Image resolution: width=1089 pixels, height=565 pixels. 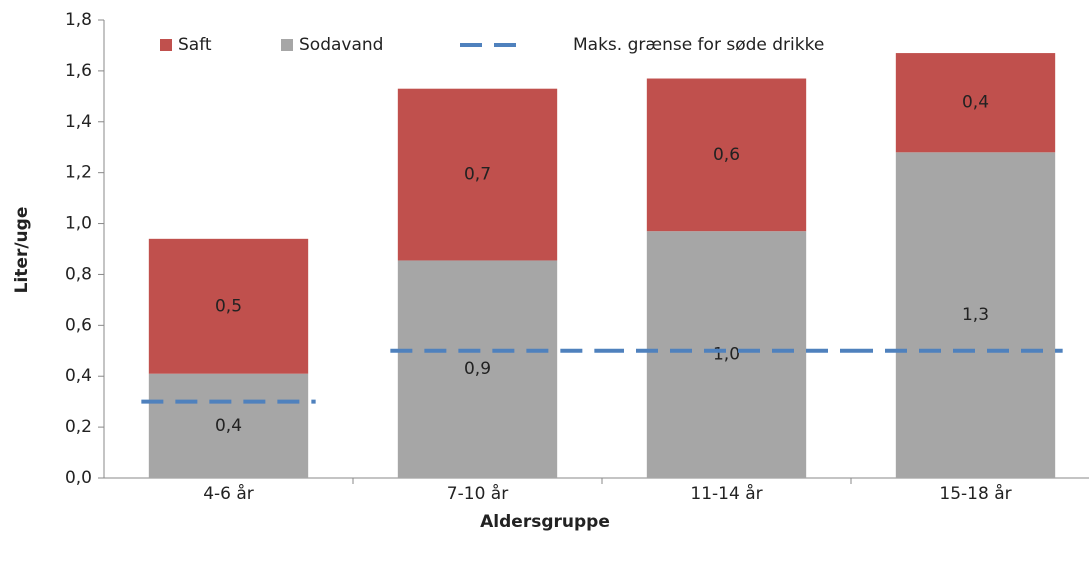 I want to click on y-tick-label: 0,2, so click(x=78, y=427).